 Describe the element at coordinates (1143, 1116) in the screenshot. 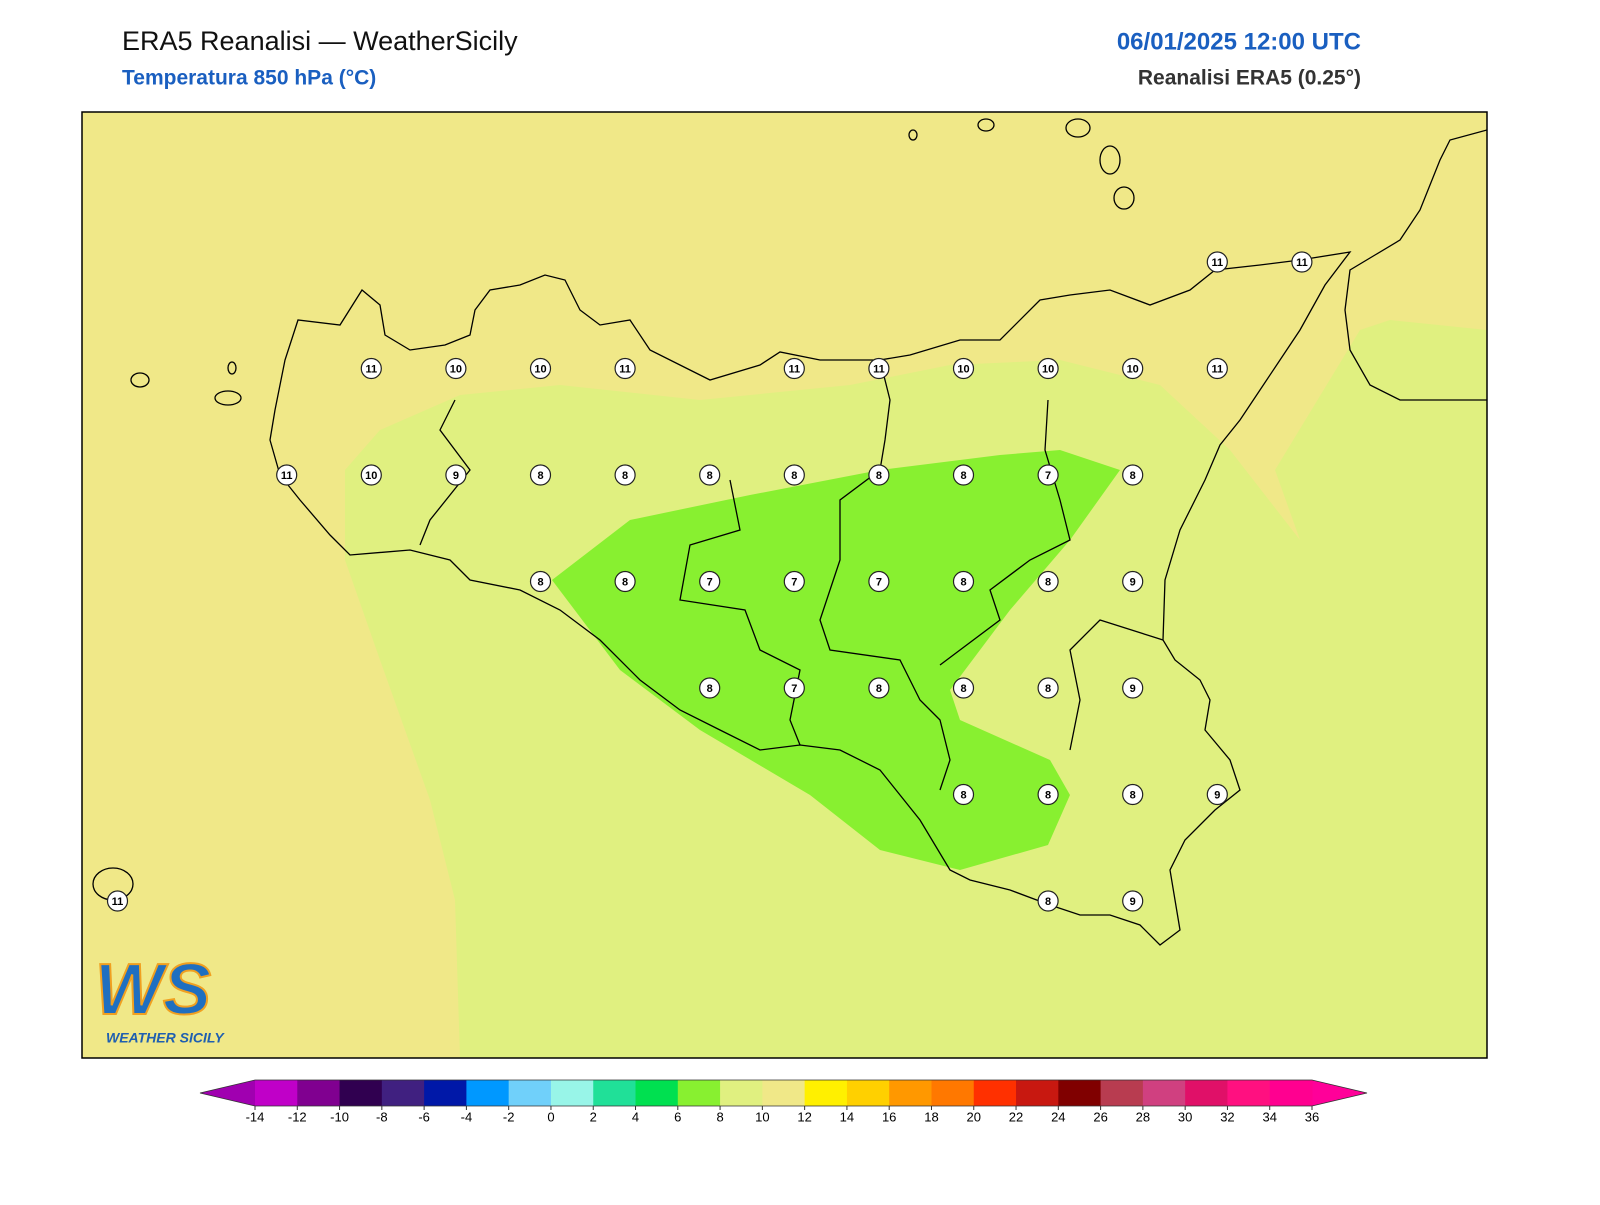

I see `colorbar-tick-label: 28` at that location.